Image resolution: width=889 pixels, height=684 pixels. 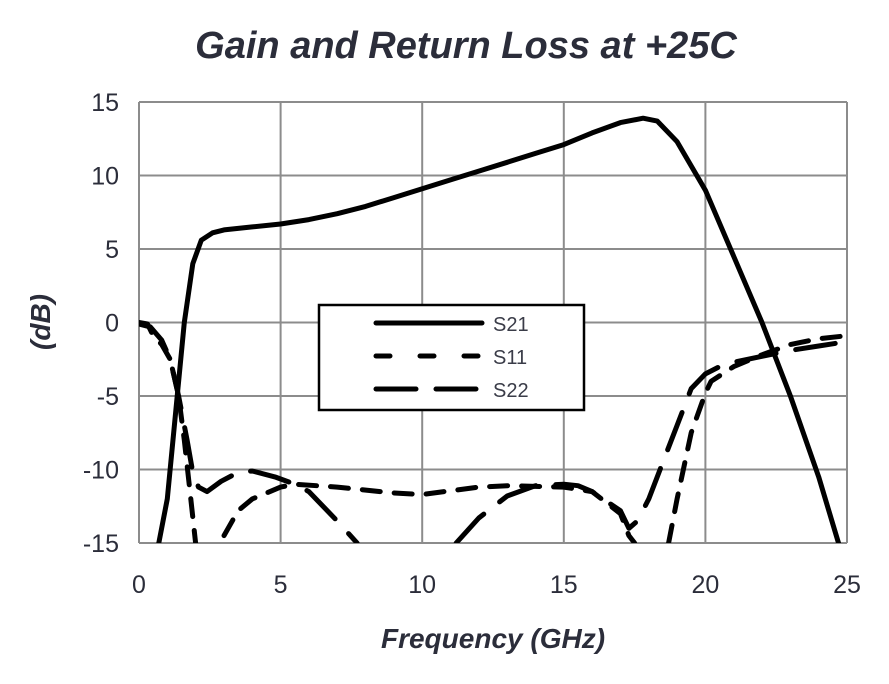 What do you see at coordinates (101, 471) in the screenshot?
I see `y-tick-label: -10` at bounding box center [101, 471].